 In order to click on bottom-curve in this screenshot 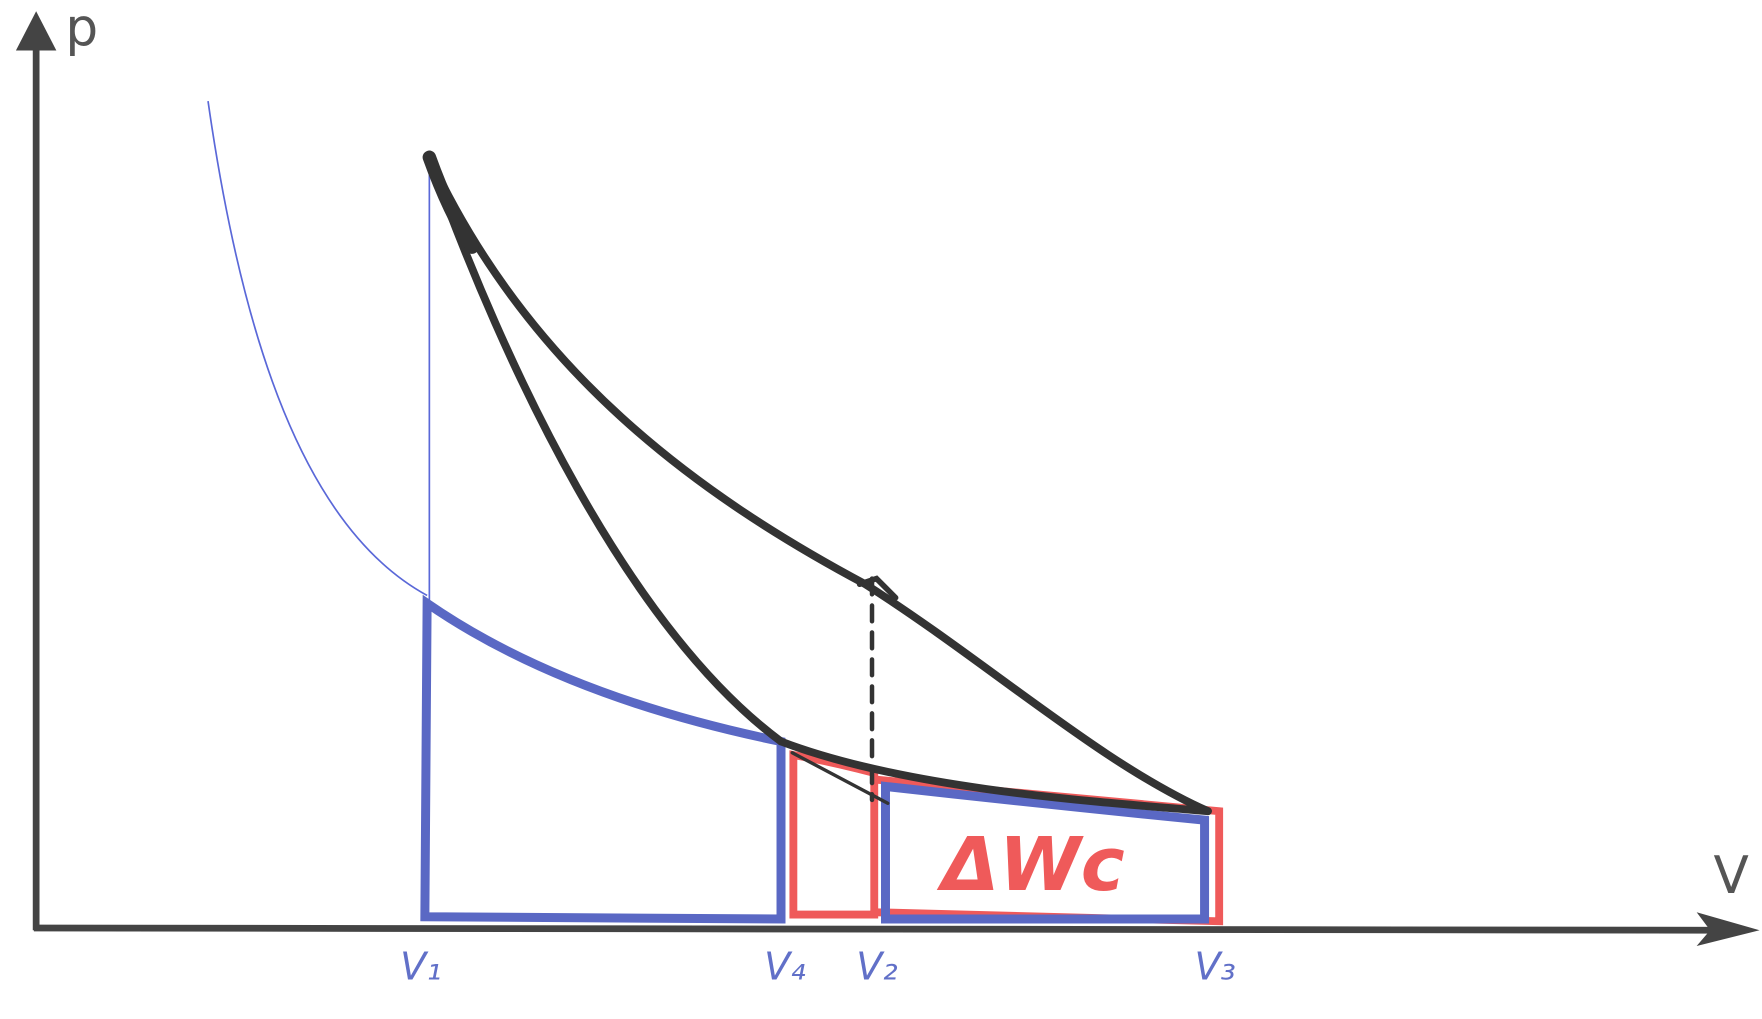, I will do `click(994, 776)`.